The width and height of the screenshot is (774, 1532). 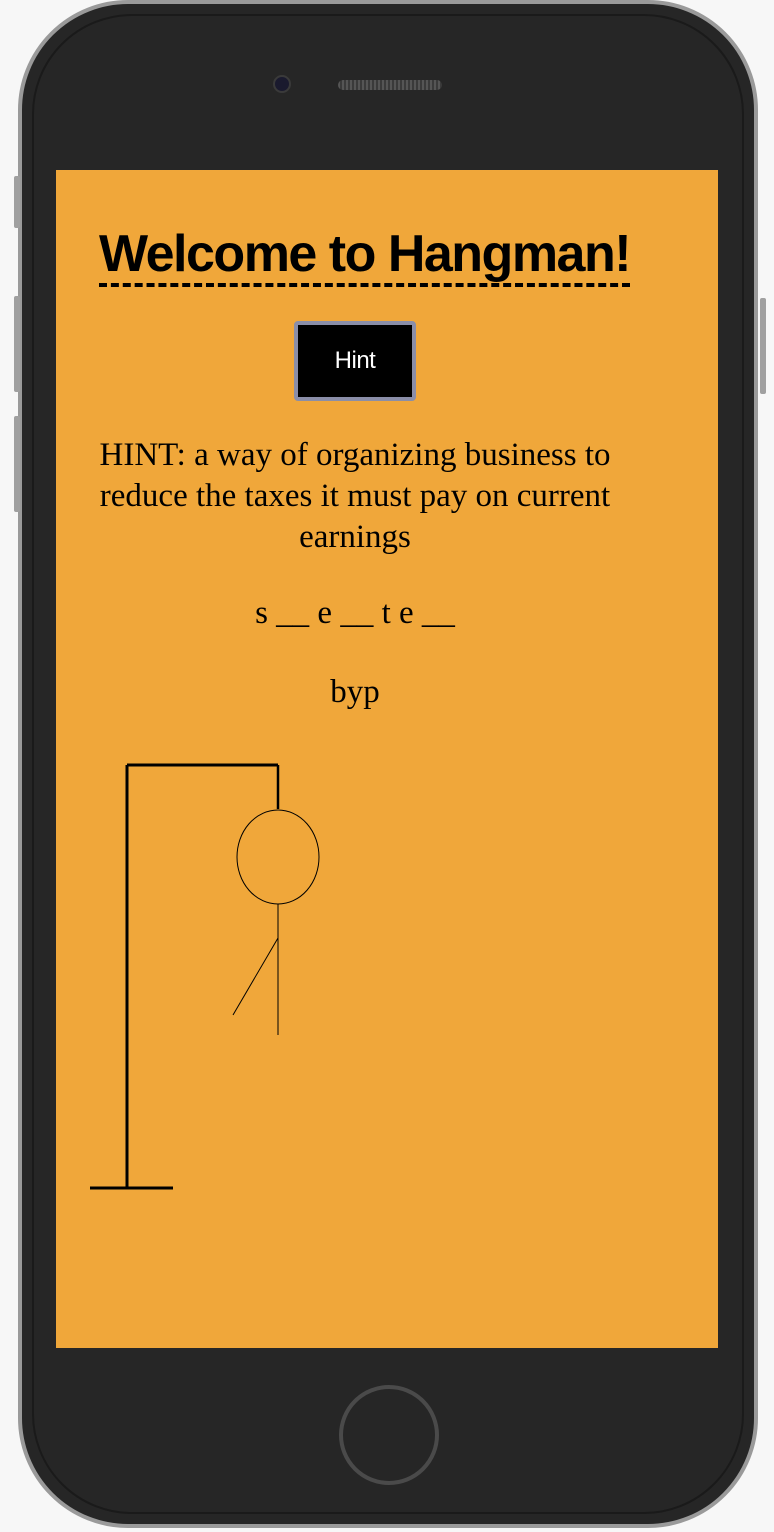 I want to click on volume-down-button, so click(x=17, y=464).